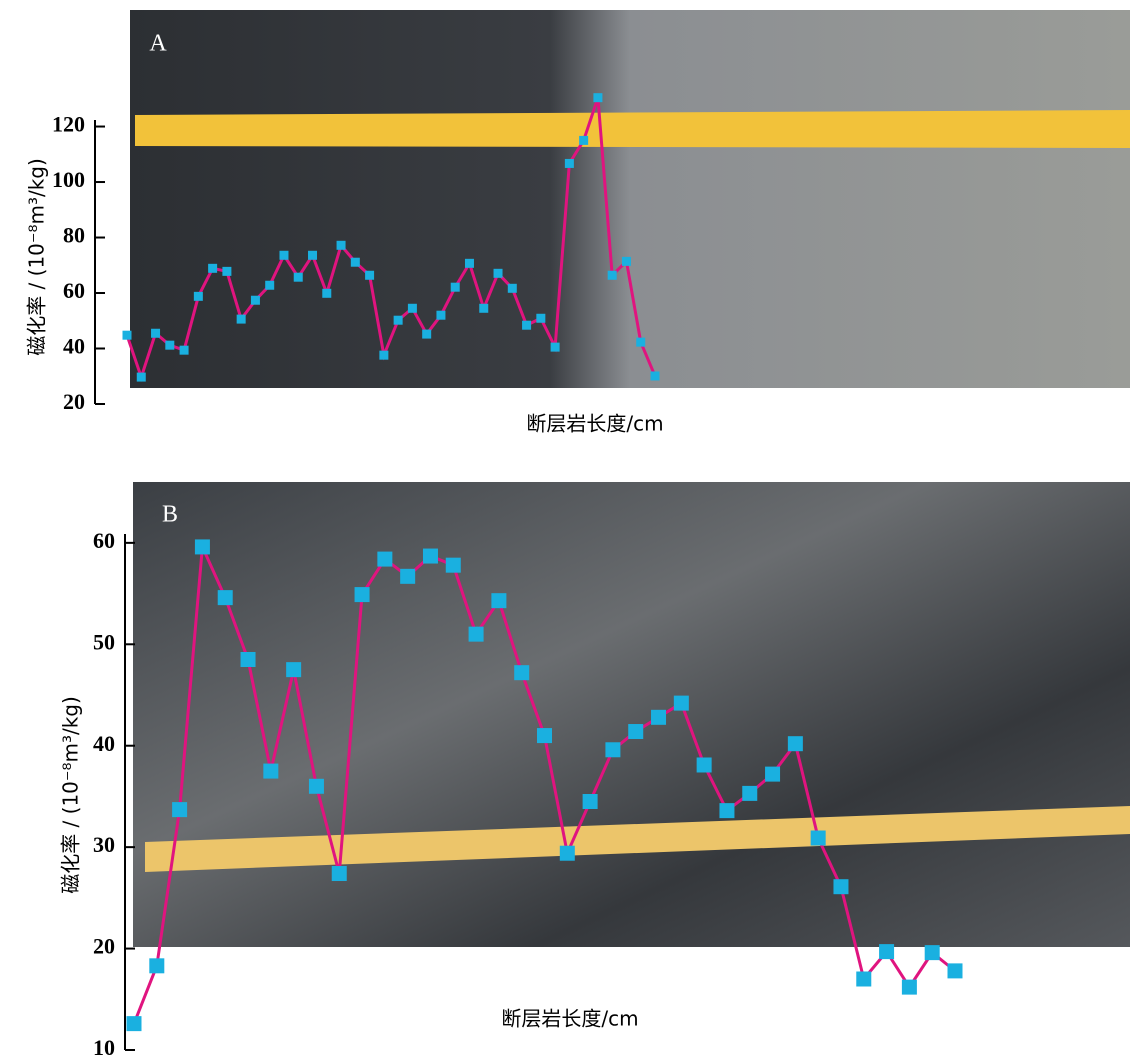  What do you see at coordinates (104, 844) in the screenshot?
I see `y-tick-label: 30` at bounding box center [104, 844].